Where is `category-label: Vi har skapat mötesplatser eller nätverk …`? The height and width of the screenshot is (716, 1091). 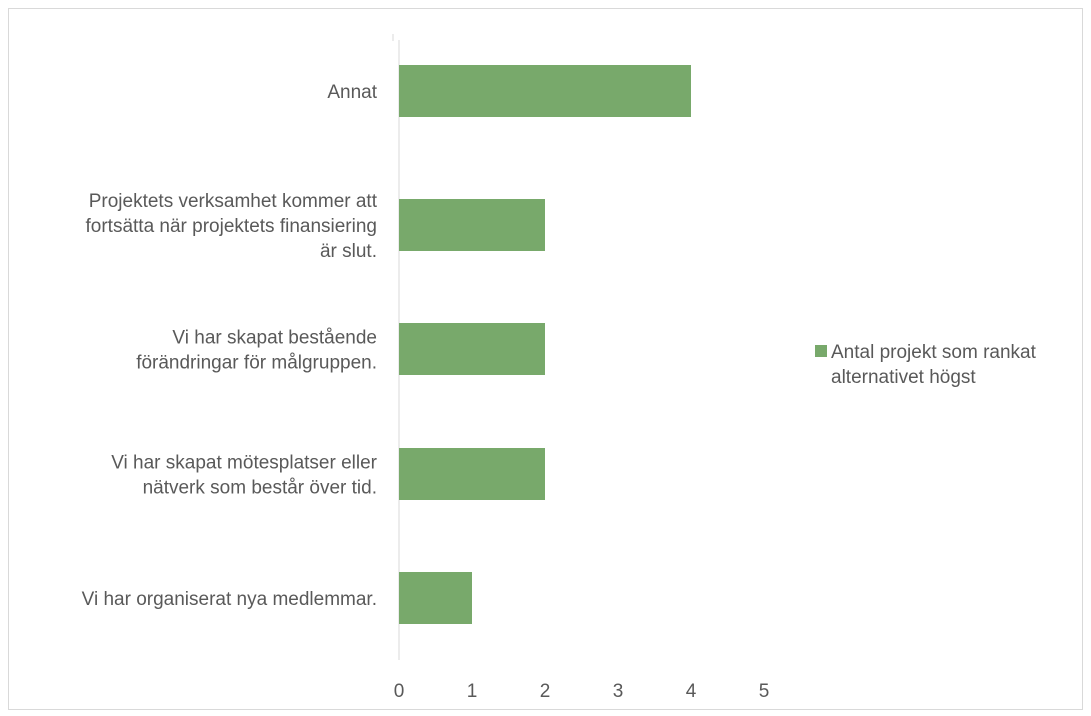 category-label: Vi har skapat mötesplatser eller nätverk … is located at coordinates (244, 476).